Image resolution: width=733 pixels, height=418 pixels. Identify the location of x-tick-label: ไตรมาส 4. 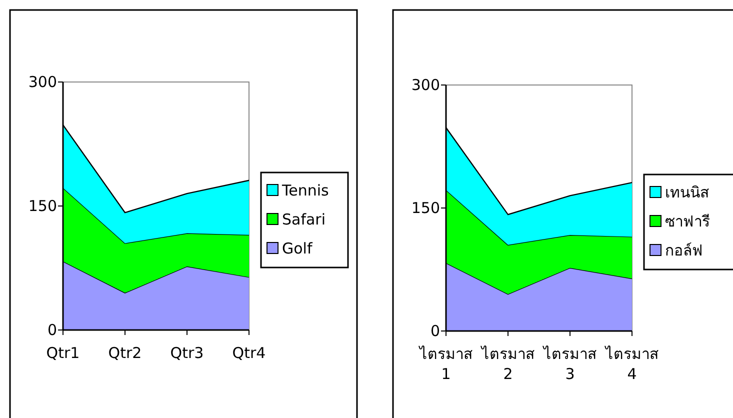
(631, 364).